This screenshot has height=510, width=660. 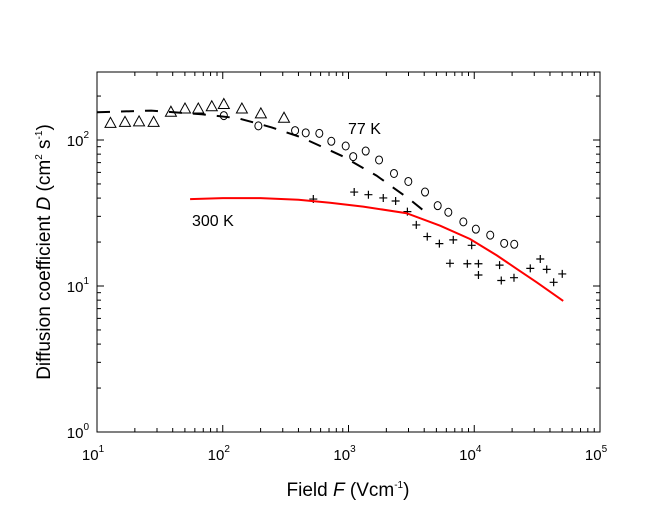 I want to click on x-tick-exp: 4, so click(x=479, y=449).